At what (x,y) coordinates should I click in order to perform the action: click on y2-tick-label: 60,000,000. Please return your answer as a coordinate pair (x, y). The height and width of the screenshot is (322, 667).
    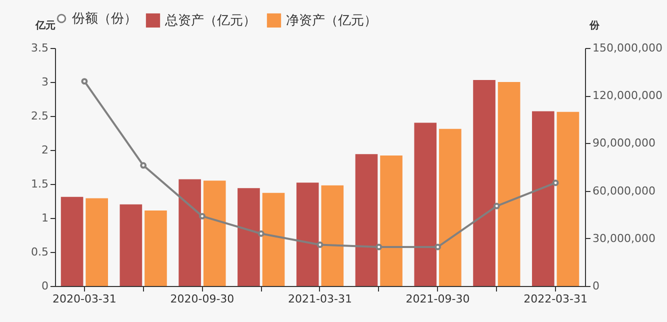
    Looking at the image, I should click on (624, 191).